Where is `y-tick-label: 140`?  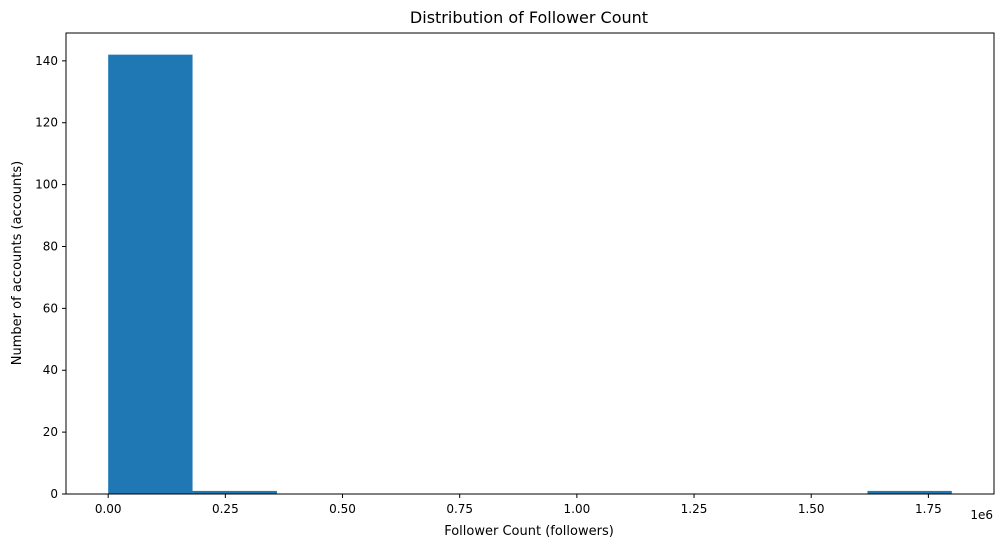 y-tick-label: 140 is located at coordinates (46, 61).